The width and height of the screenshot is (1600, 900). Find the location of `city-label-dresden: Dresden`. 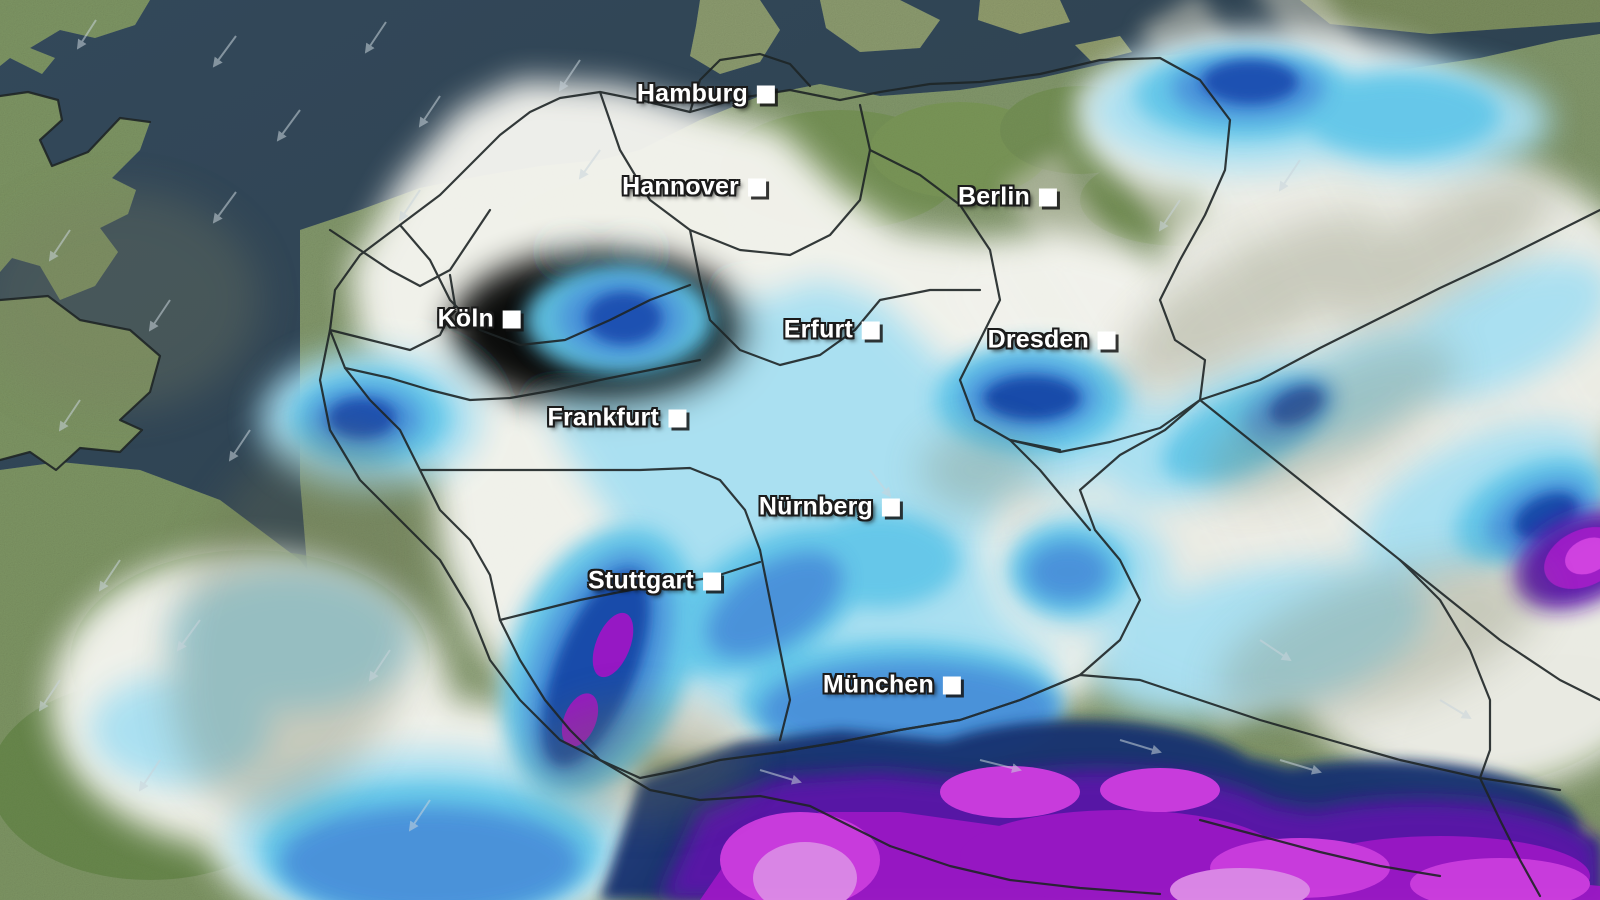

city-label-dresden: Dresden is located at coordinates (1052, 340).